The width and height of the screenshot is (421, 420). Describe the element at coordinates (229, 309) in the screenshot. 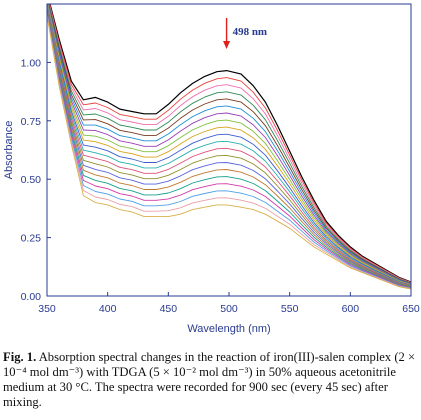

I see `x-tick-label: 500` at that location.